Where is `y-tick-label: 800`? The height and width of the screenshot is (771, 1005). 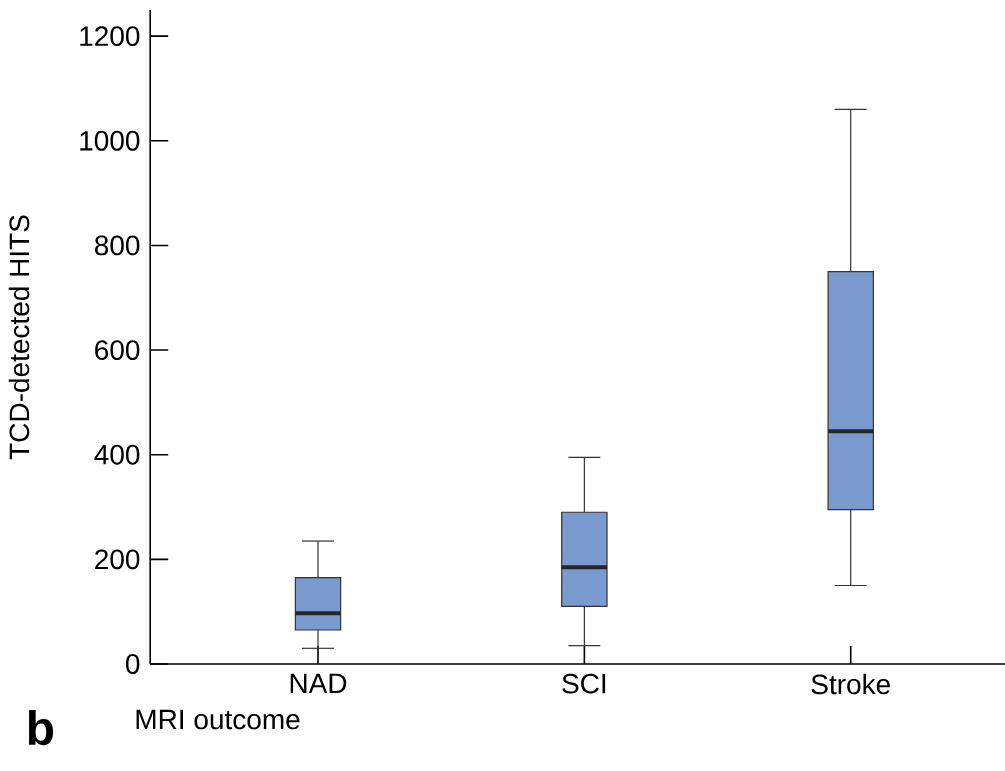
y-tick-label: 800 is located at coordinates (117, 245).